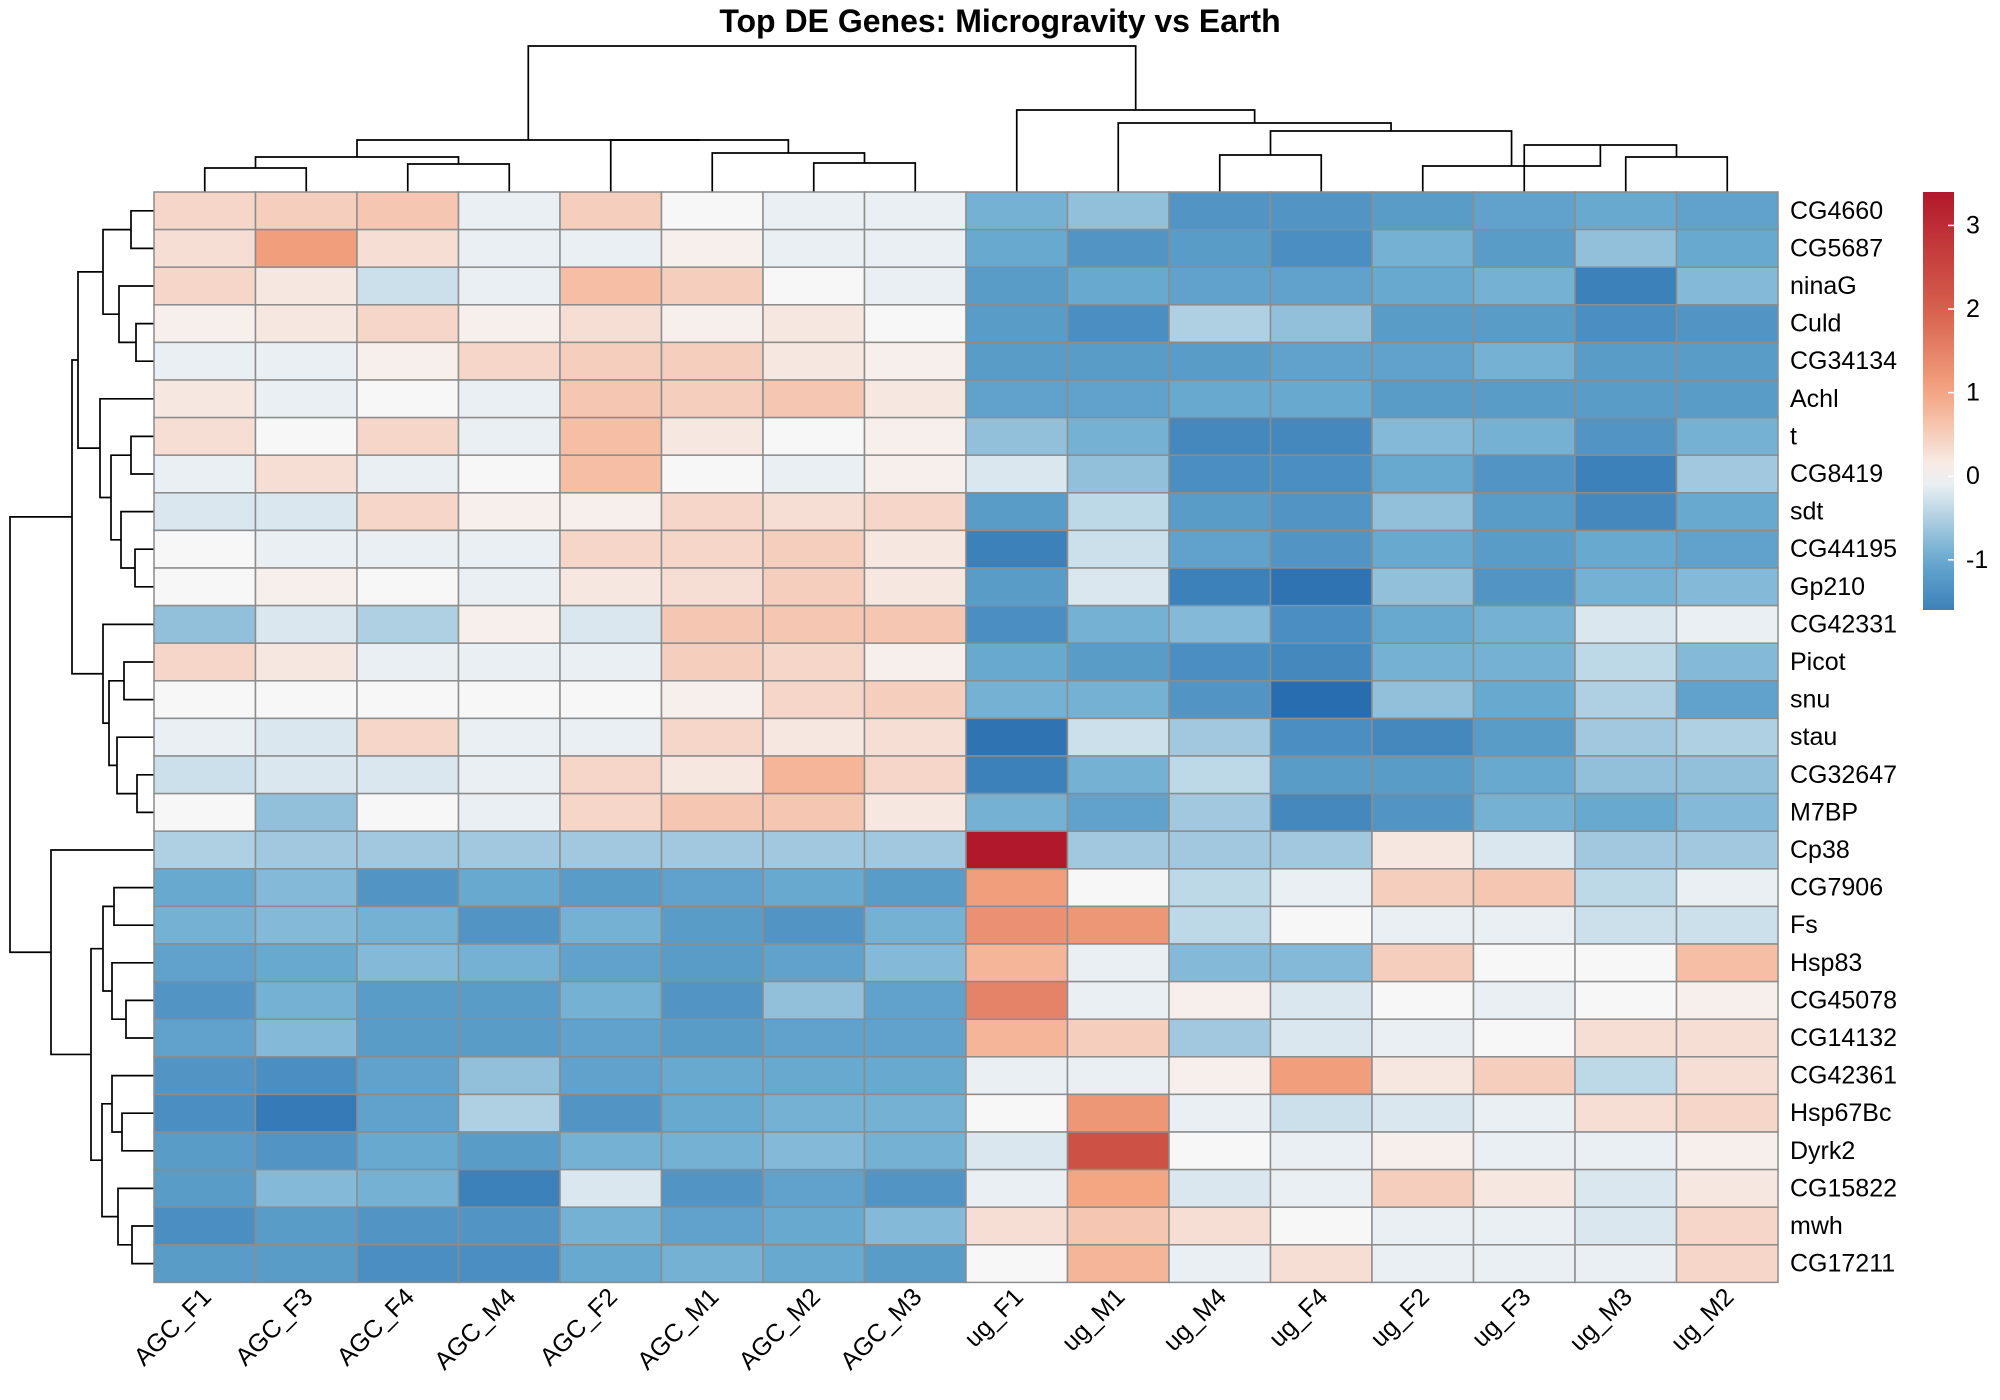  Describe the element at coordinates (1955, 401) in the screenshot. I see `color-legend: 3 2 1 0 -1` at that location.